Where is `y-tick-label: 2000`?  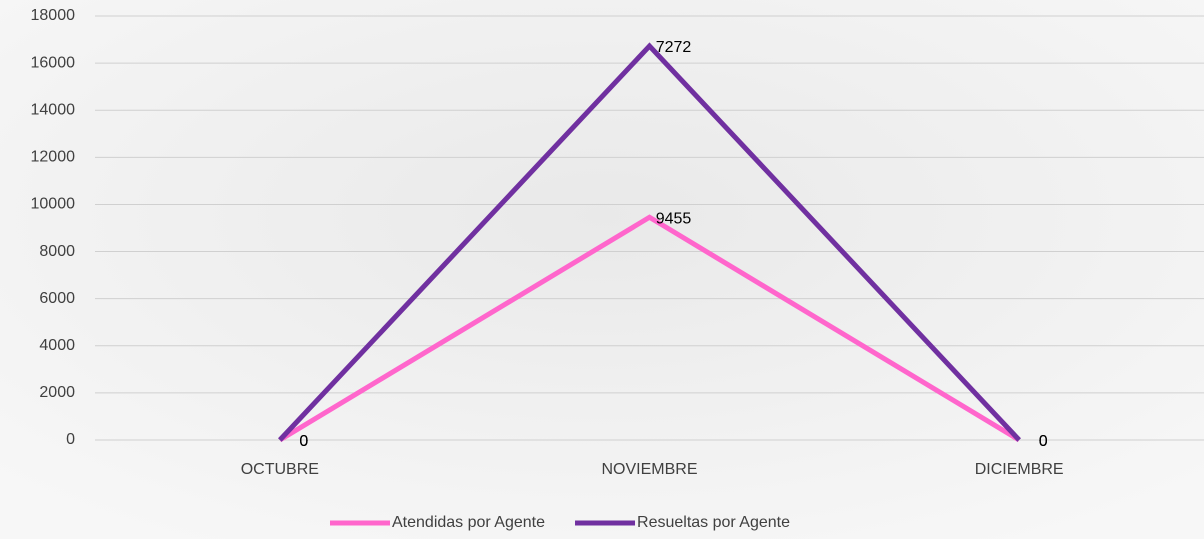 y-tick-label: 2000 is located at coordinates (57, 392).